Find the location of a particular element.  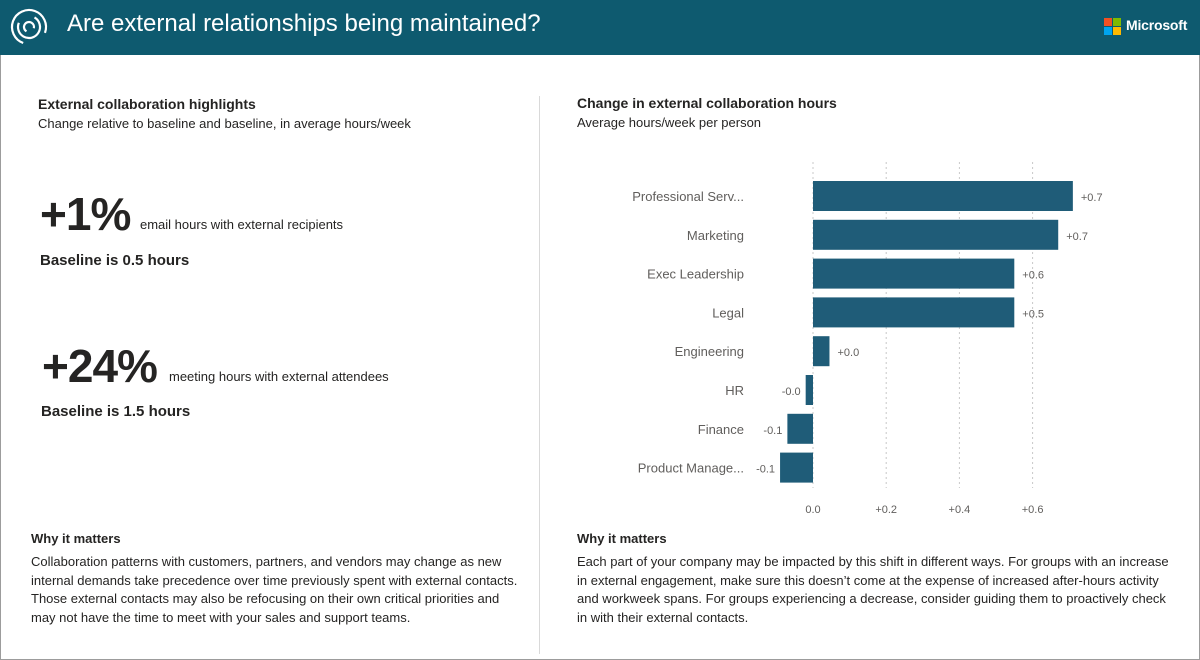

app-logo-icon is located at coordinates (29, 27).